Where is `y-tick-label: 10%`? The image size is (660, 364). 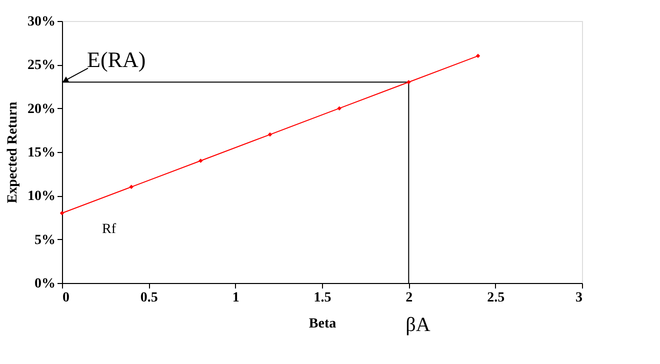
y-tick-label: 10% is located at coordinates (42, 196).